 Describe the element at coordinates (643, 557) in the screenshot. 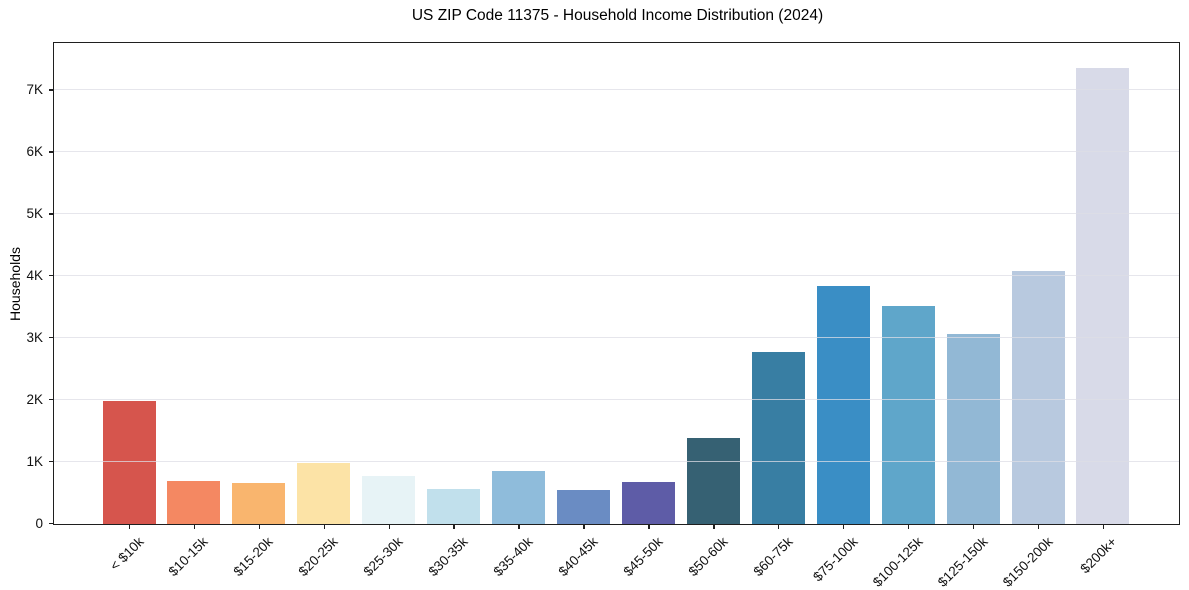

I see `x-tick-label-9: $45-50k` at that location.